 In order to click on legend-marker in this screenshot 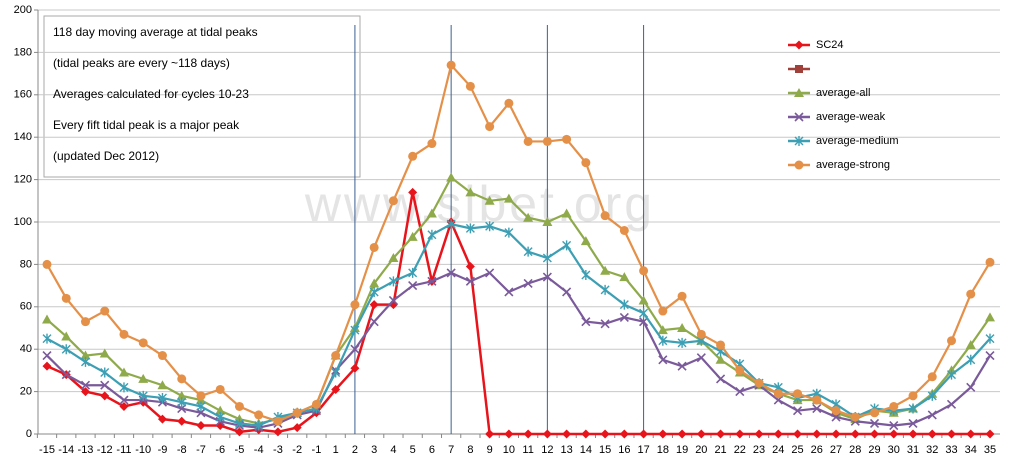, I will do `click(799, 69)`.